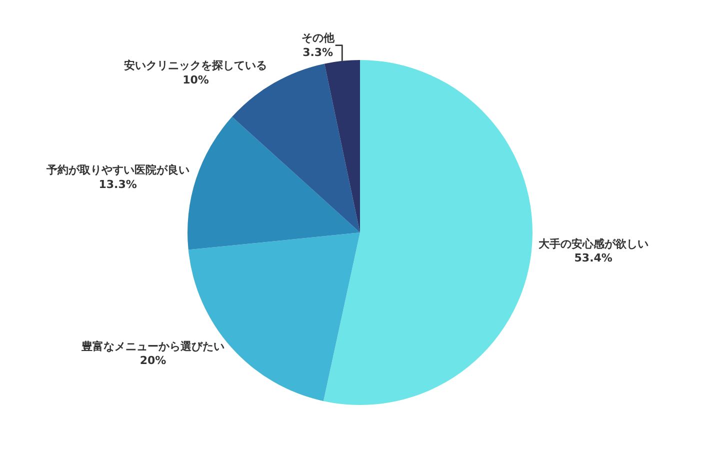 This screenshot has width=720, height=450. I want to click on slice-label: その他, so click(318, 38).